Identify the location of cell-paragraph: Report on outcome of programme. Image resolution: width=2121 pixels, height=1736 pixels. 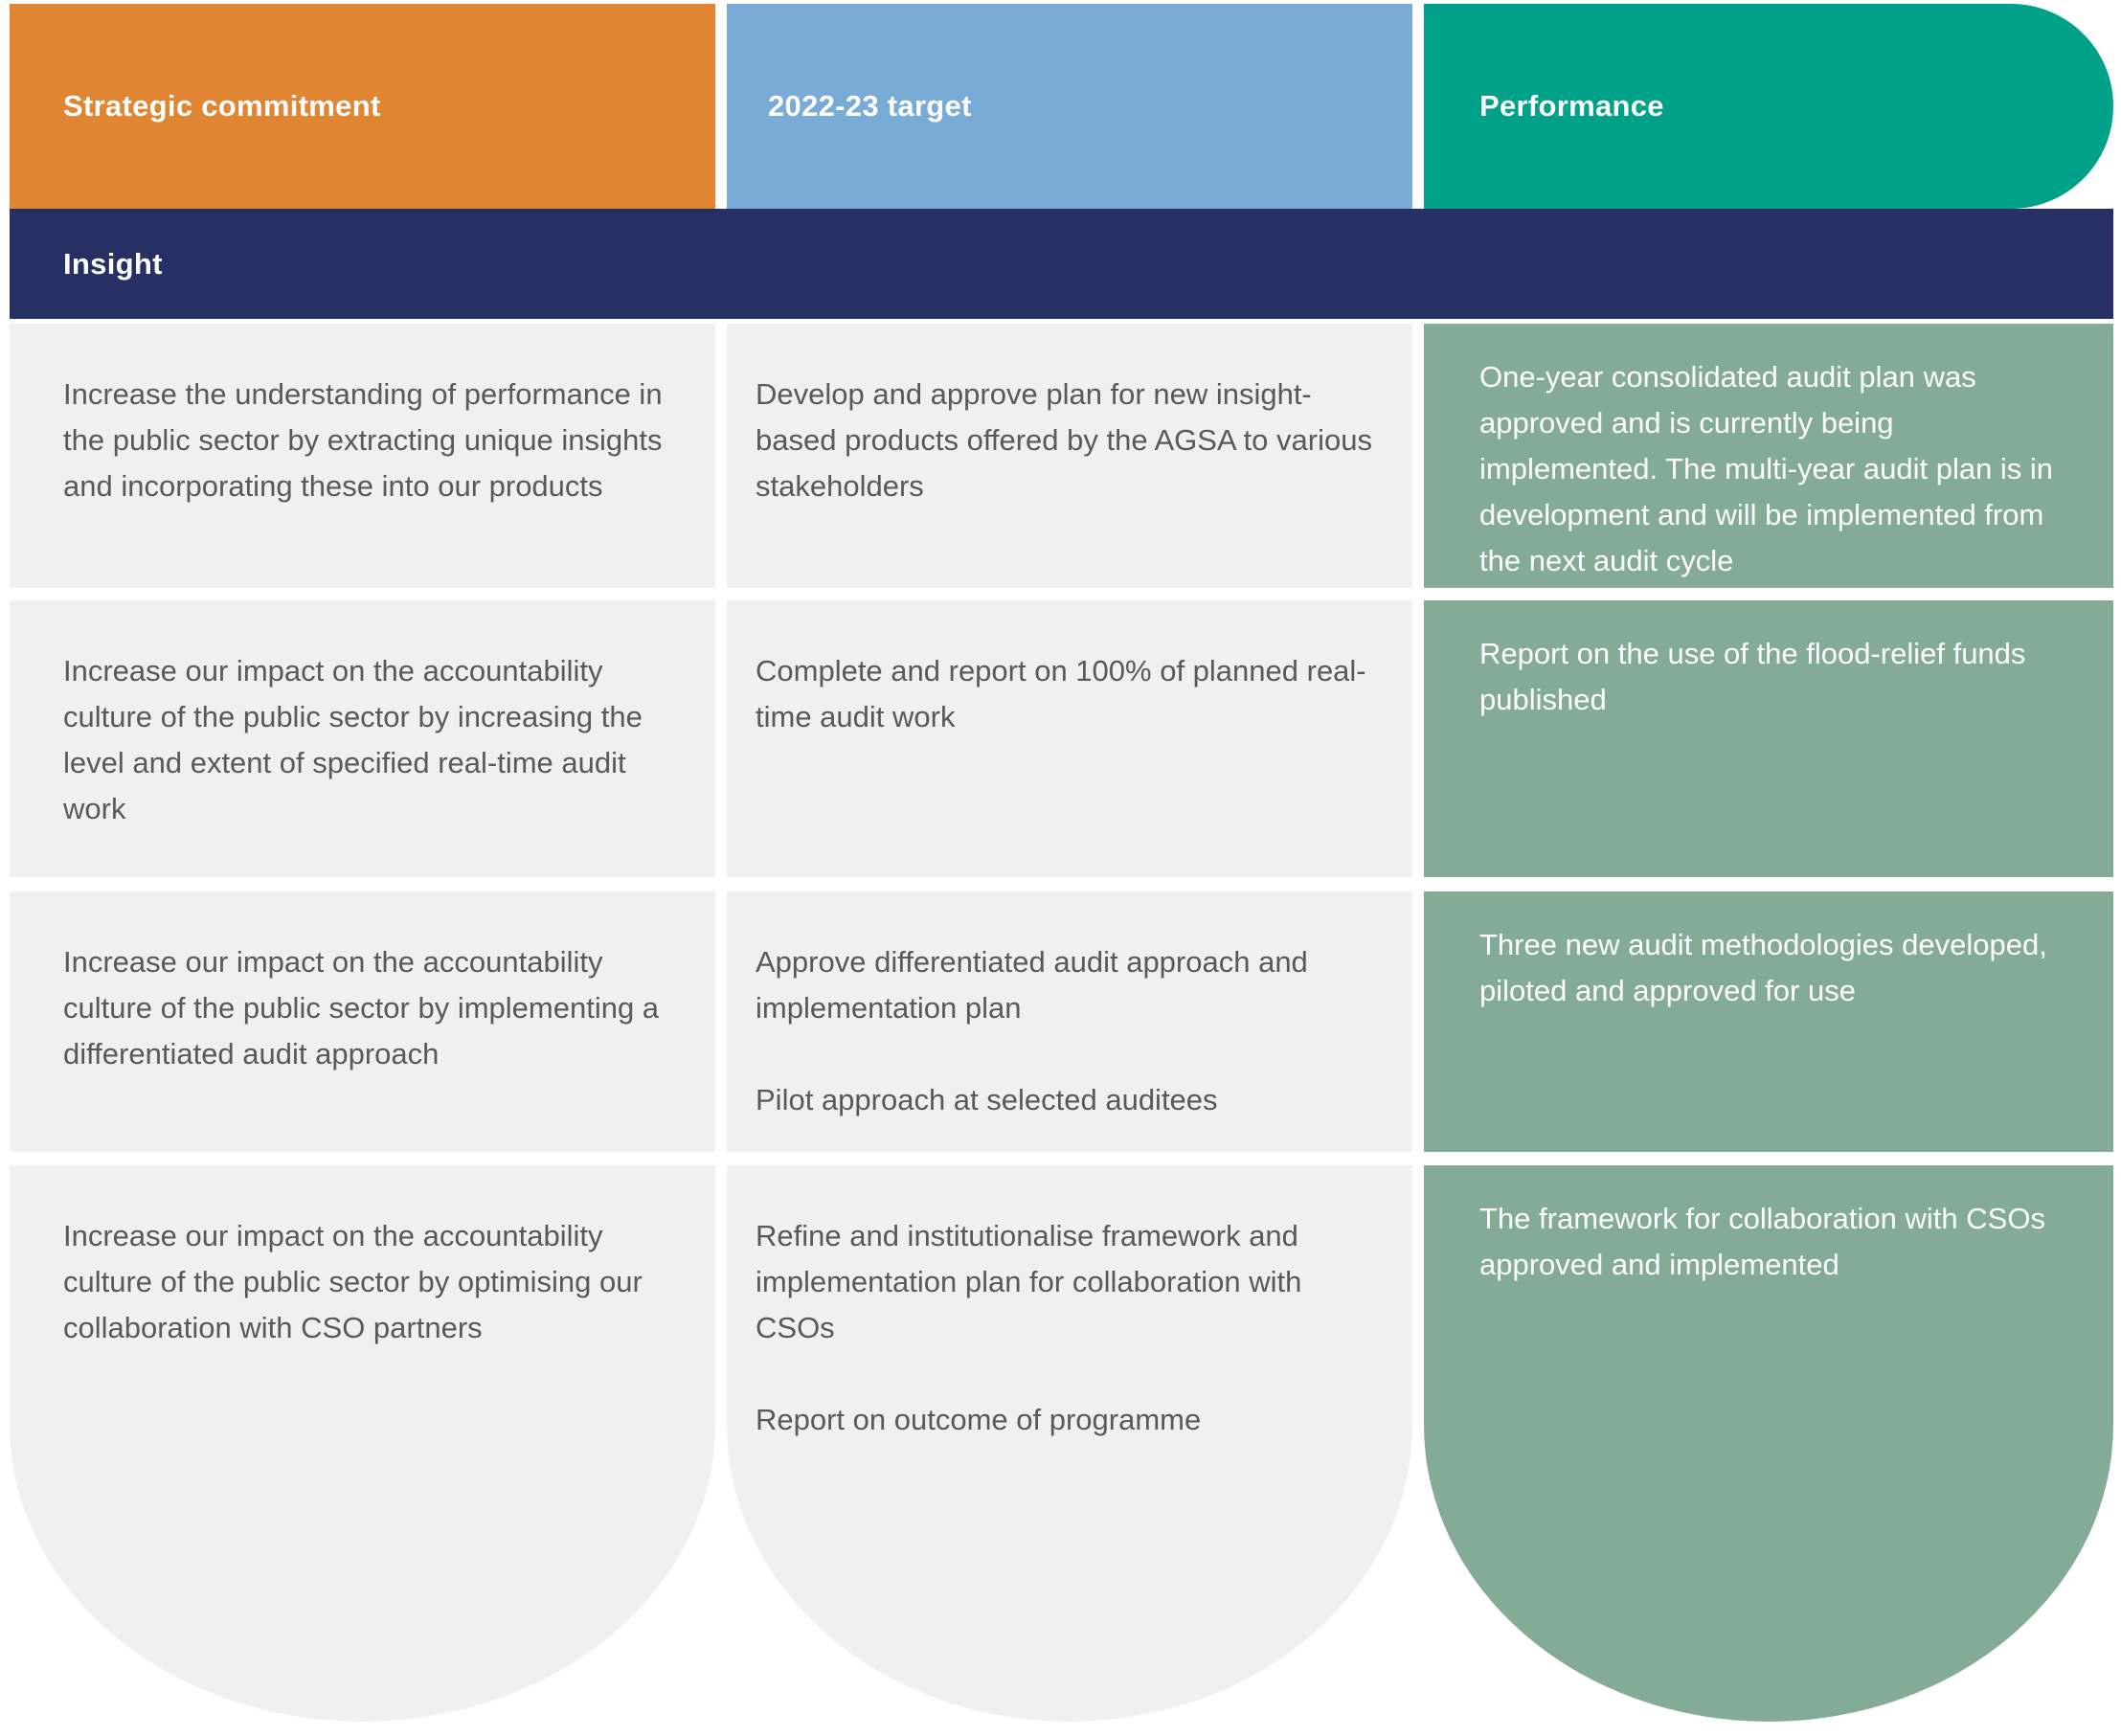
(979, 1420).